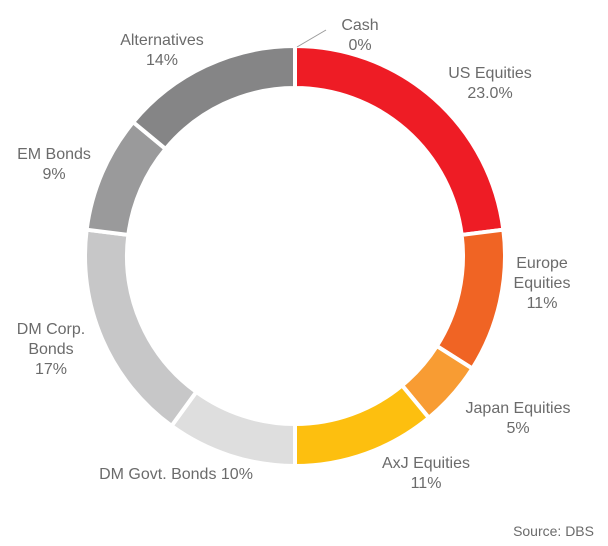 This screenshot has width=608, height=546. Describe the element at coordinates (517, 428) in the screenshot. I see `label-line: 5%` at that location.